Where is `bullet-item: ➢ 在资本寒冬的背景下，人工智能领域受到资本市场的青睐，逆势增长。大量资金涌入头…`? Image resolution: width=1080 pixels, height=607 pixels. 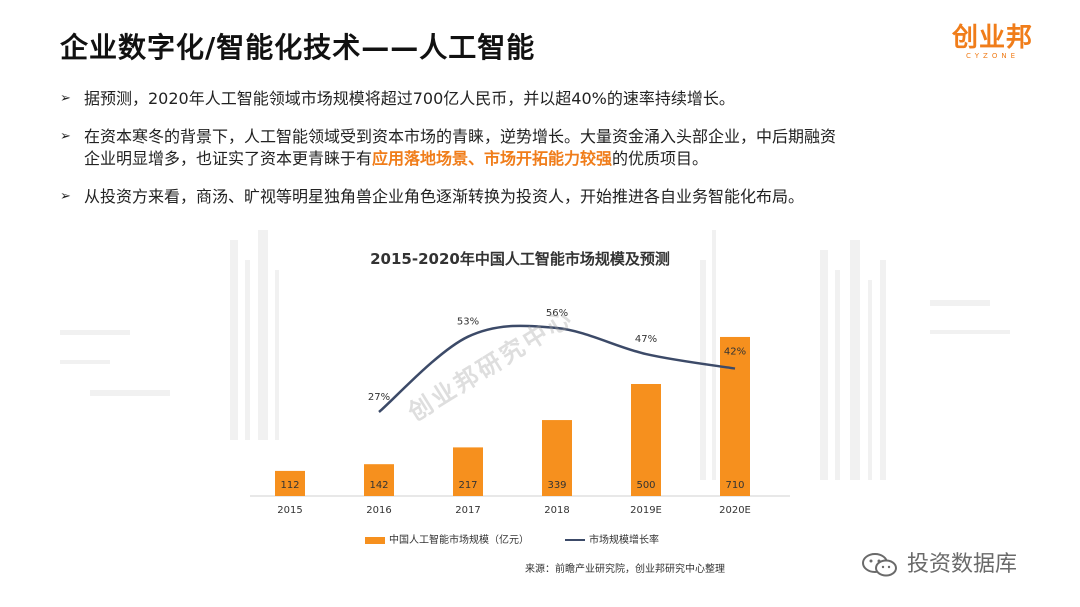
bullet-item: ➢ 在资本寒冬的背景下，人工智能领域受到资本市场的青睐，逆势增长。大量资金涌入头… is located at coordinates (510, 148).